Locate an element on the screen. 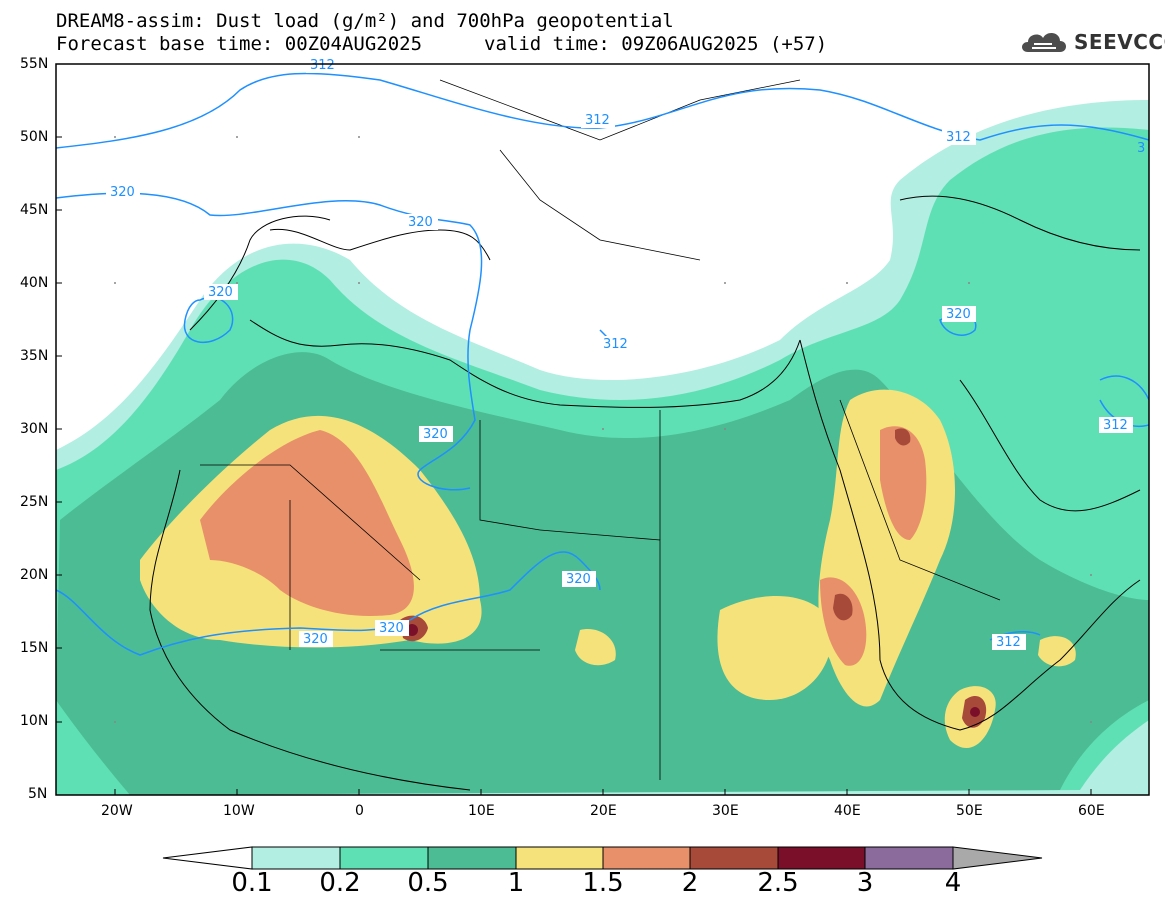 The height and width of the screenshot is (907, 1165). colorbar-label: 2 is located at coordinates (690, 883).